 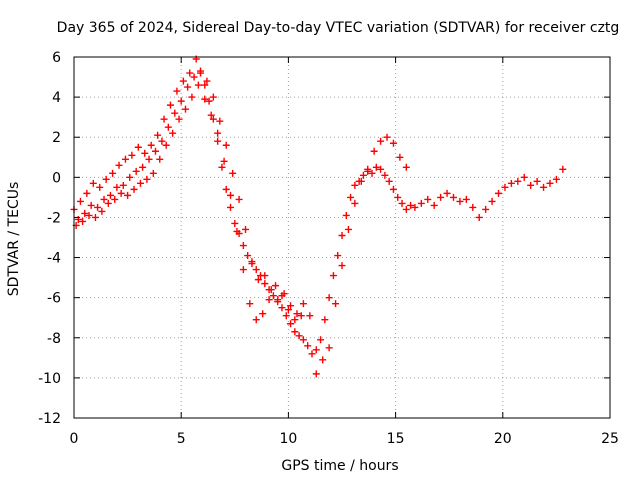 I want to click on y-tick-label: -4, so click(x=54, y=259).